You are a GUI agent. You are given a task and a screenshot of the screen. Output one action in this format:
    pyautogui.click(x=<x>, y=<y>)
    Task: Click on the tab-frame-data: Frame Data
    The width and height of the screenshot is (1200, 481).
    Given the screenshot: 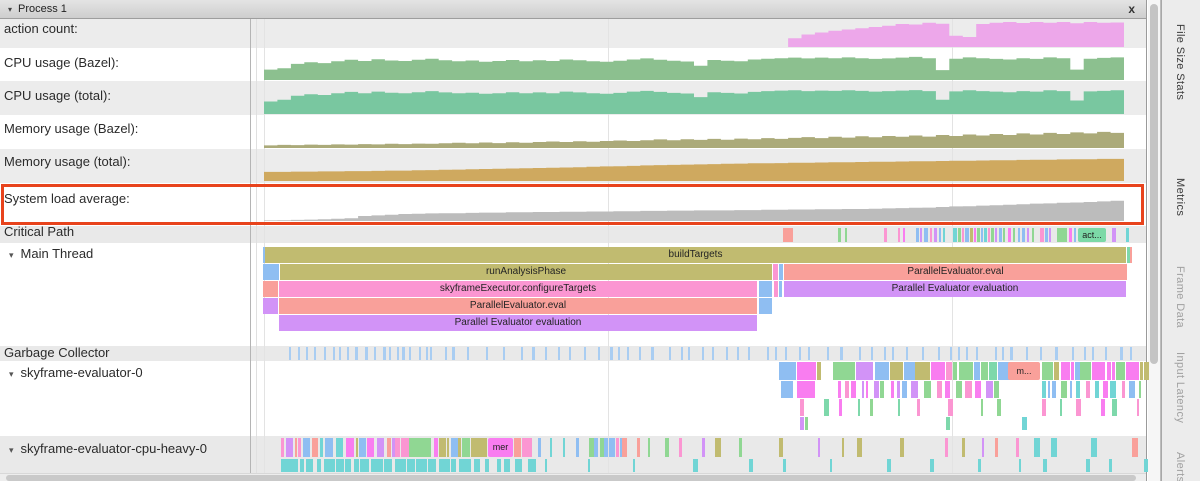 What is the action you would take?
    pyautogui.click(x=1180, y=297)
    